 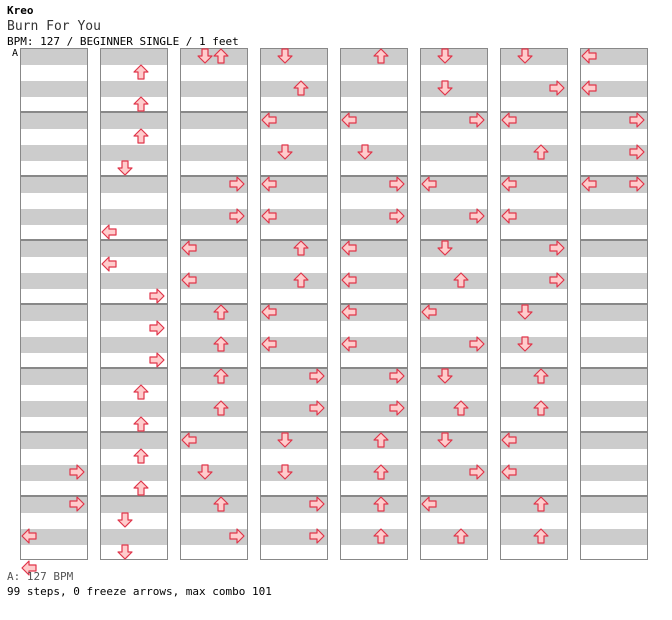 What do you see at coordinates (20, 10) in the screenshot?
I see `song-artist: Kreo` at bounding box center [20, 10].